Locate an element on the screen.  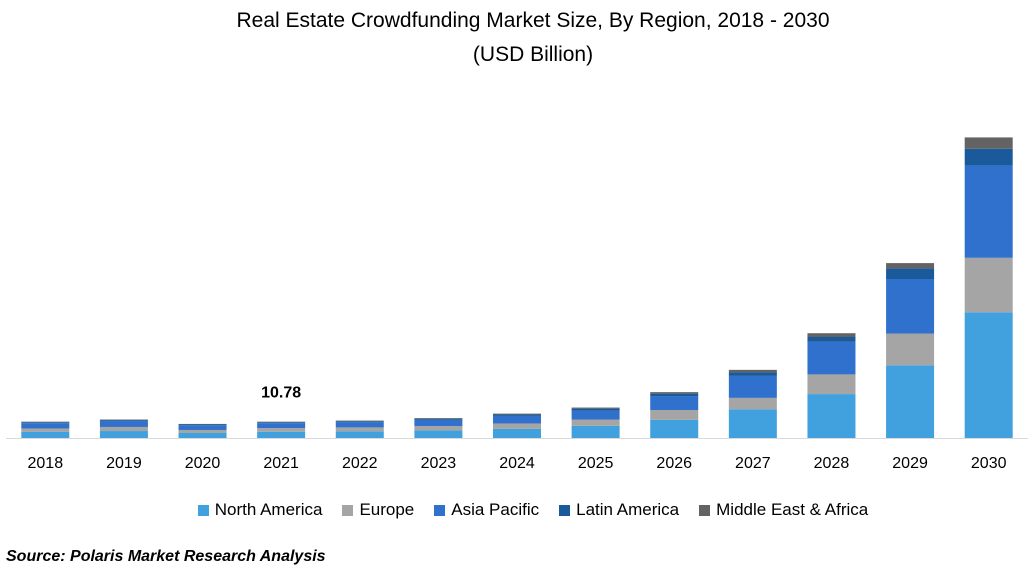
x-tick-label: 2018 is located at coordinates (46, 463).